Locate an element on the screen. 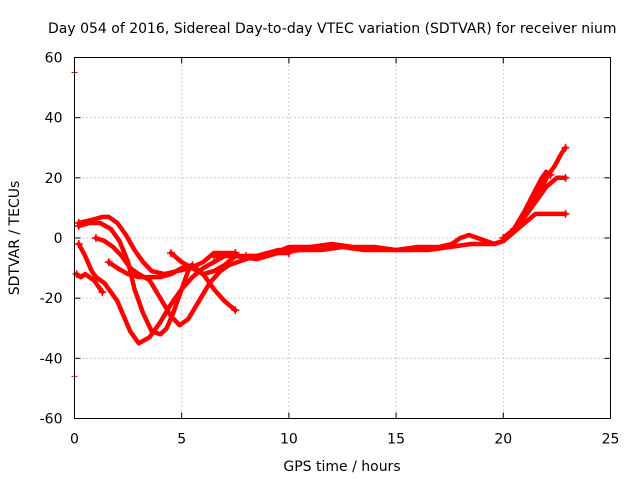  x-axis-title: GPS time / hours is located at coordinates (341, 467).